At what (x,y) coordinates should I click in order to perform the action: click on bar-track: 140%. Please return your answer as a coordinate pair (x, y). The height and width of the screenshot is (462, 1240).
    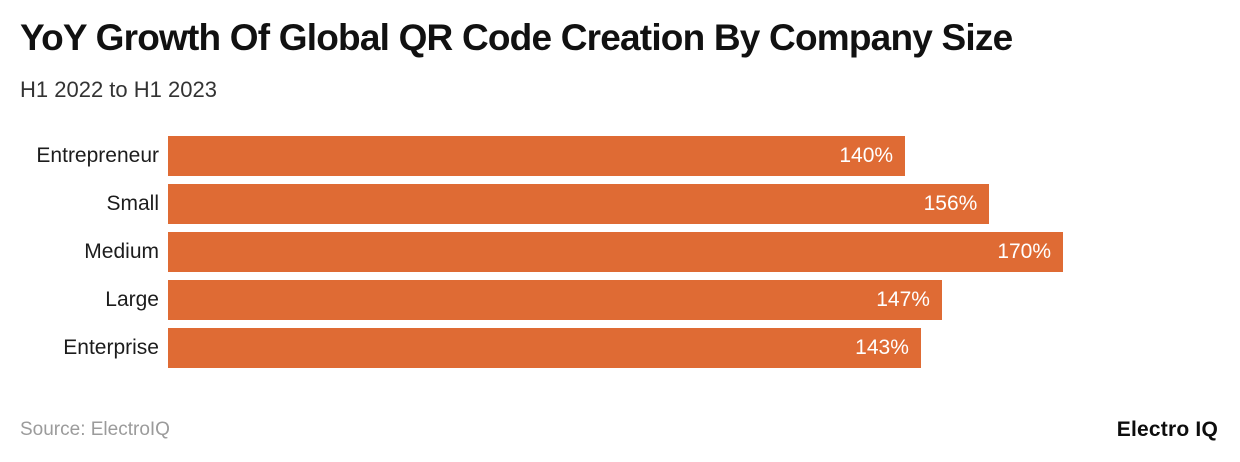
    Looking at the image, I should click on (694, 155).